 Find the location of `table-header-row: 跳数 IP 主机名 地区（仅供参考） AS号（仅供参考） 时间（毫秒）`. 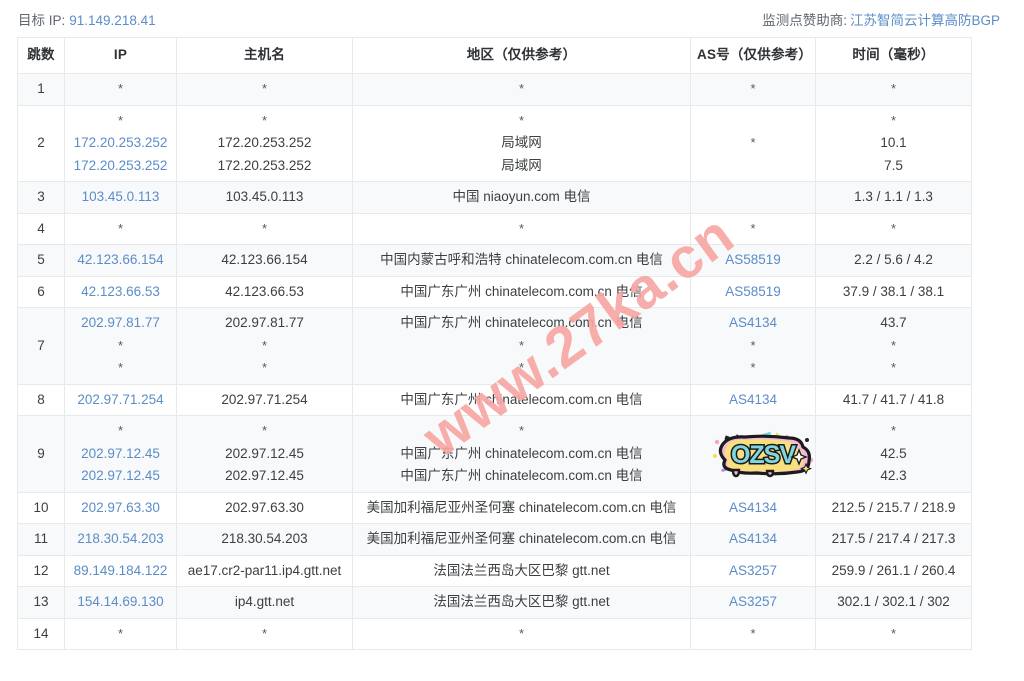

table-header-row: 跳数 IP 主机名 地区（仅供参考） AS号（仅供参考） 时间（毫秒） is located at coordinates (494, 55).